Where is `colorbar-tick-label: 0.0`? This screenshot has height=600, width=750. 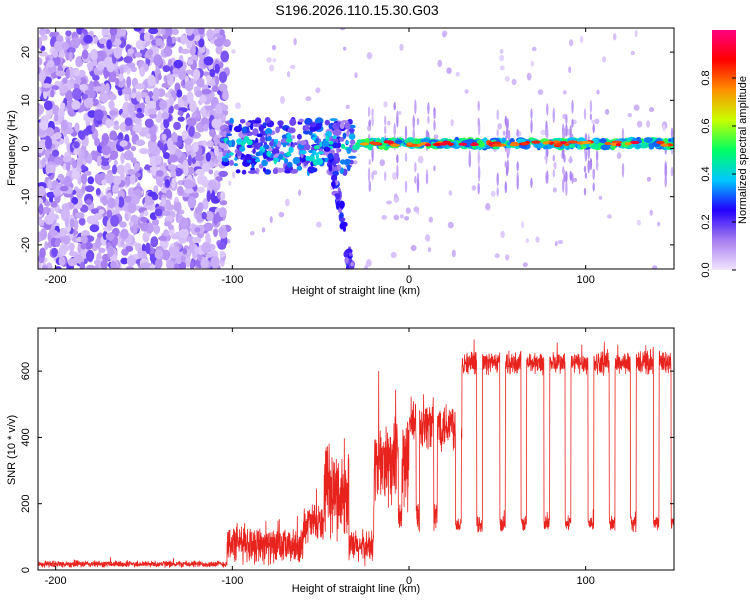
colorbar-tick-label: 0.0 is located at coordinates (706, 269).